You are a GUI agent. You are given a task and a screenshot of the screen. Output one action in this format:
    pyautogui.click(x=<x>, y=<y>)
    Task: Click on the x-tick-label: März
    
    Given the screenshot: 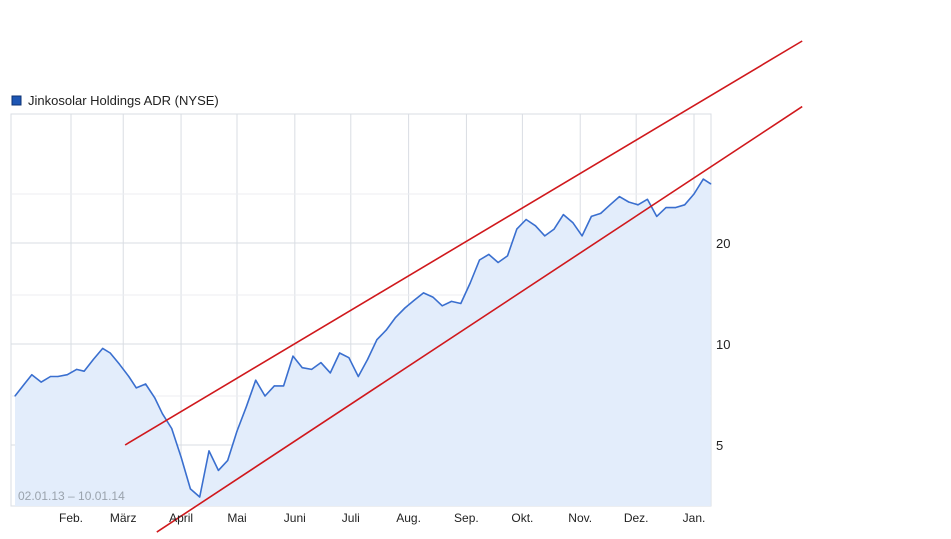 What is the action you would take?
    pyautogui.click(x=123, y=518)
    